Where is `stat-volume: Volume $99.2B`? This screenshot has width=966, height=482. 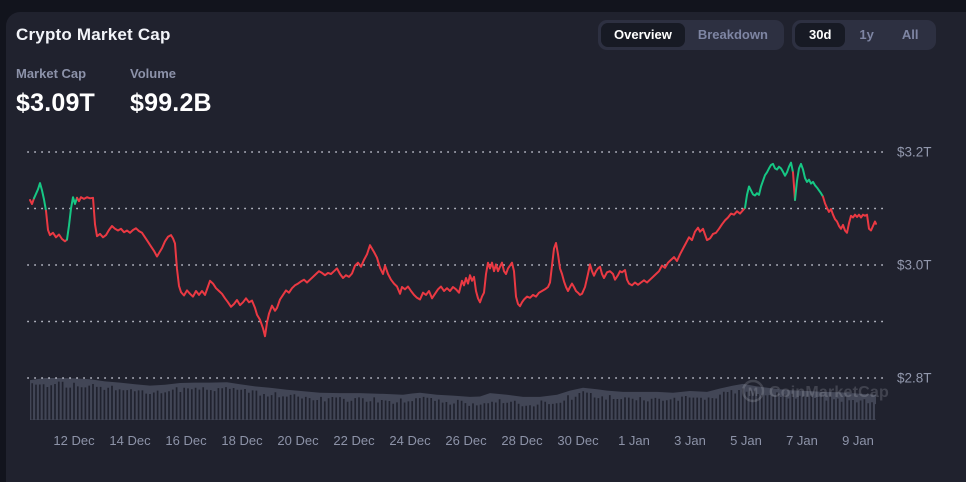 stat-volume: Volume $99.2B is located at coordinates (171, 92).